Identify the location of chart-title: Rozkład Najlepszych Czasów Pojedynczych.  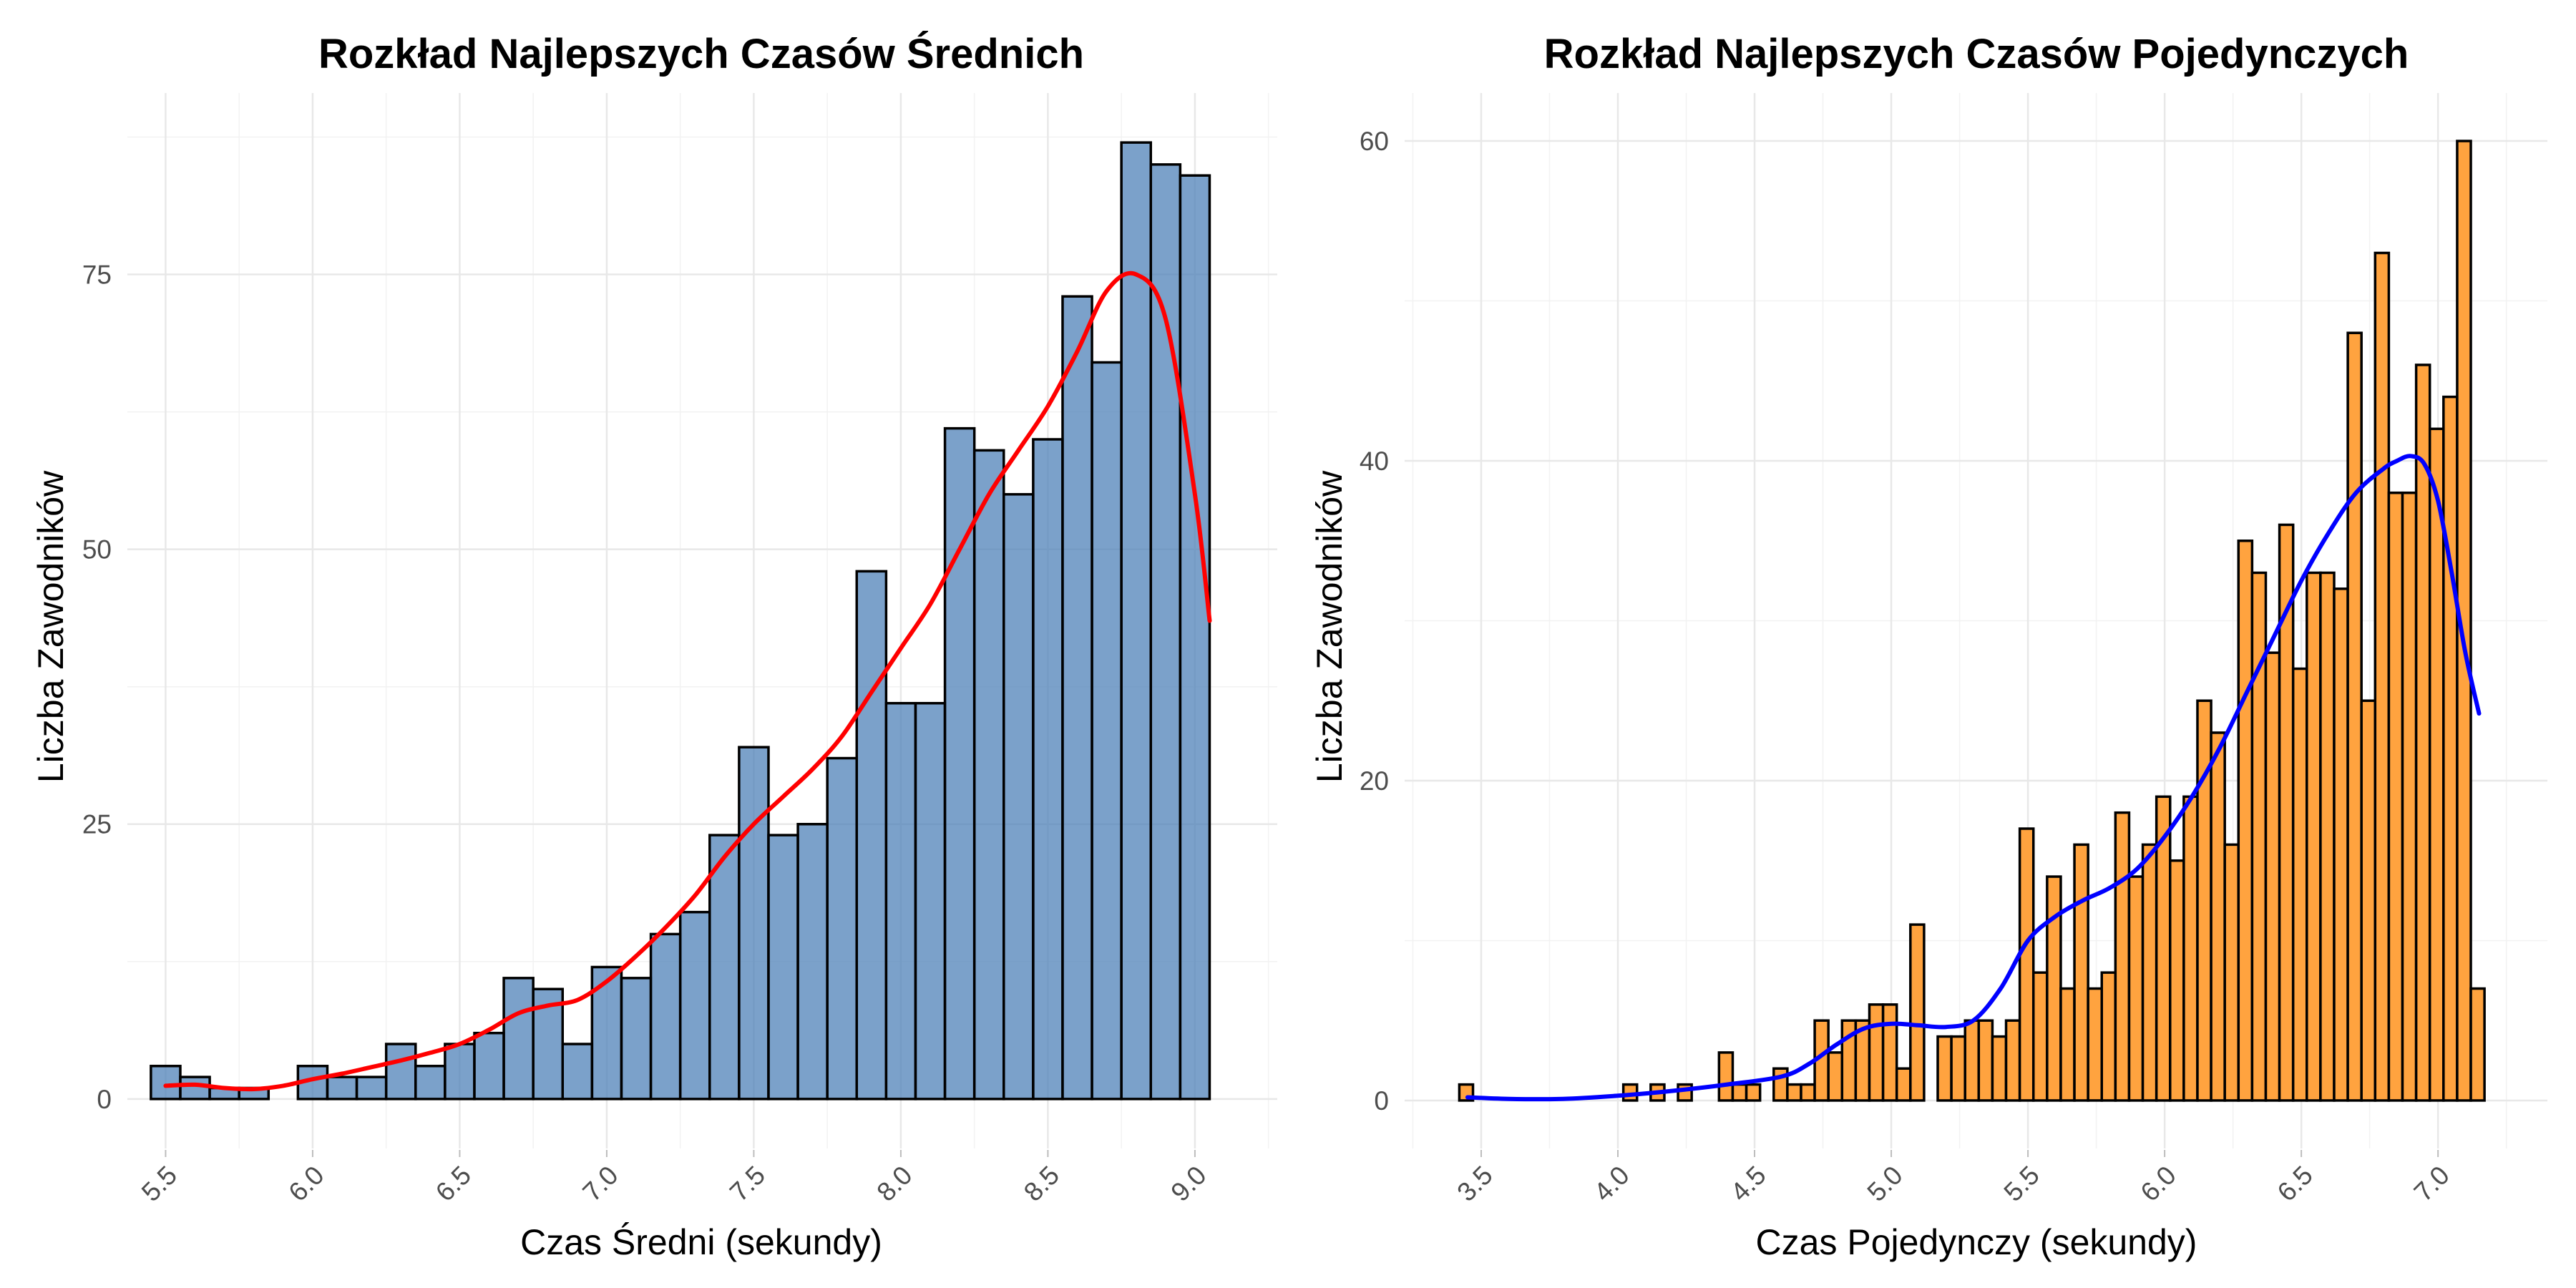
(1976, 54).